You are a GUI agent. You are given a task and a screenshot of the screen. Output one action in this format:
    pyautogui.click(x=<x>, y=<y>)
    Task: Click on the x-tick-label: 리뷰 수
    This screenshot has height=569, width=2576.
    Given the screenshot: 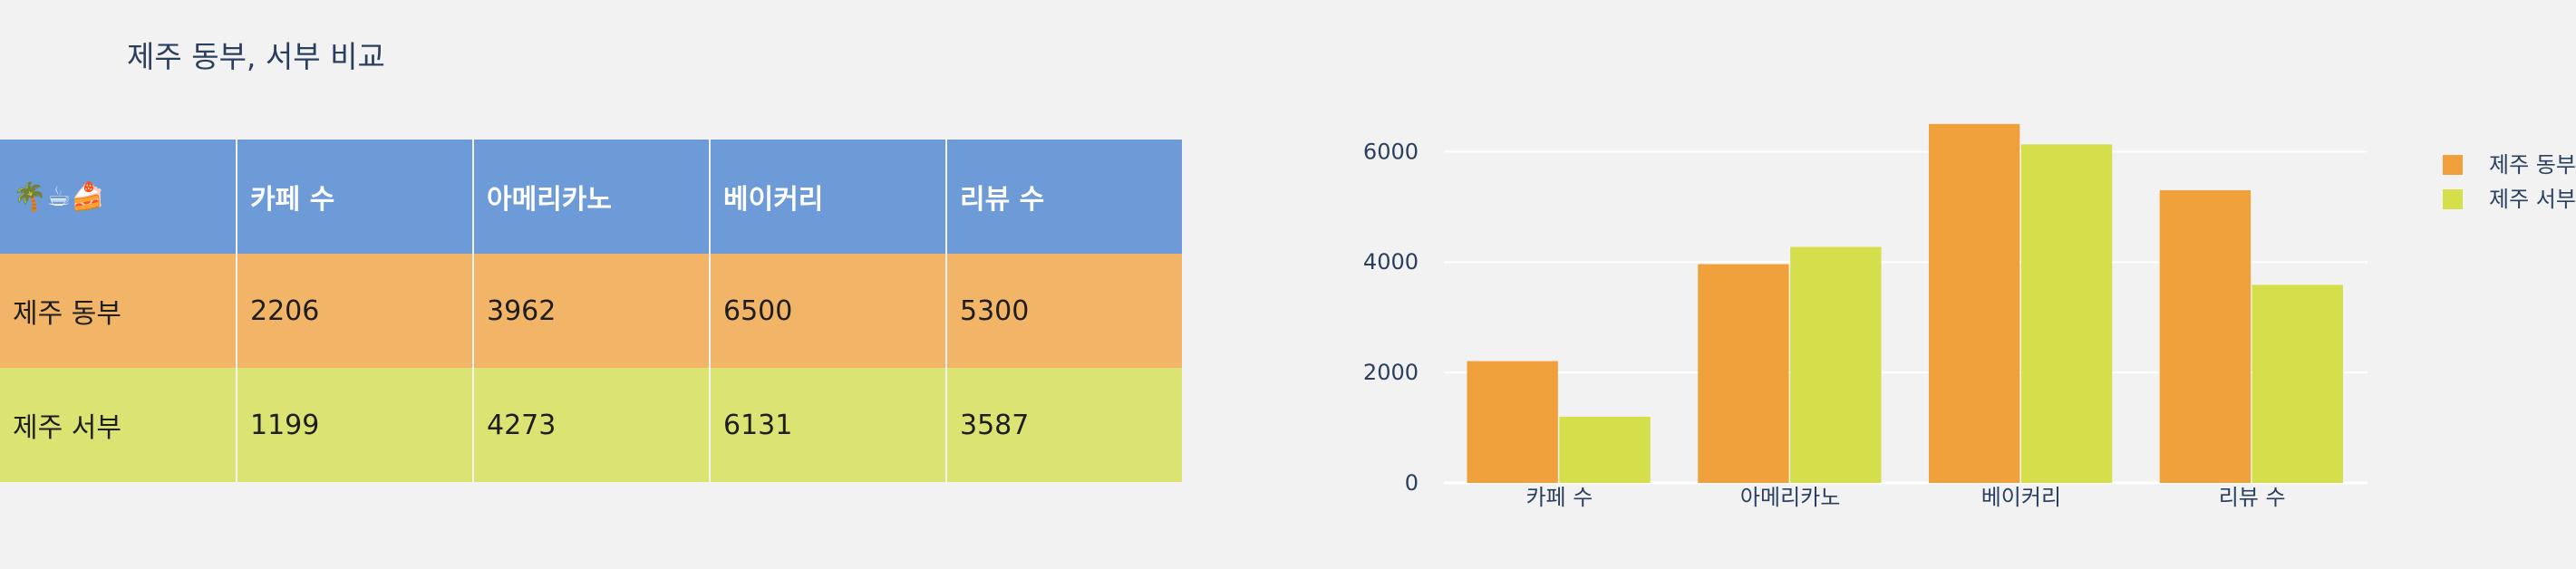 What is the action you would take?
    pyautogui.click(x=2252, y=497)
    